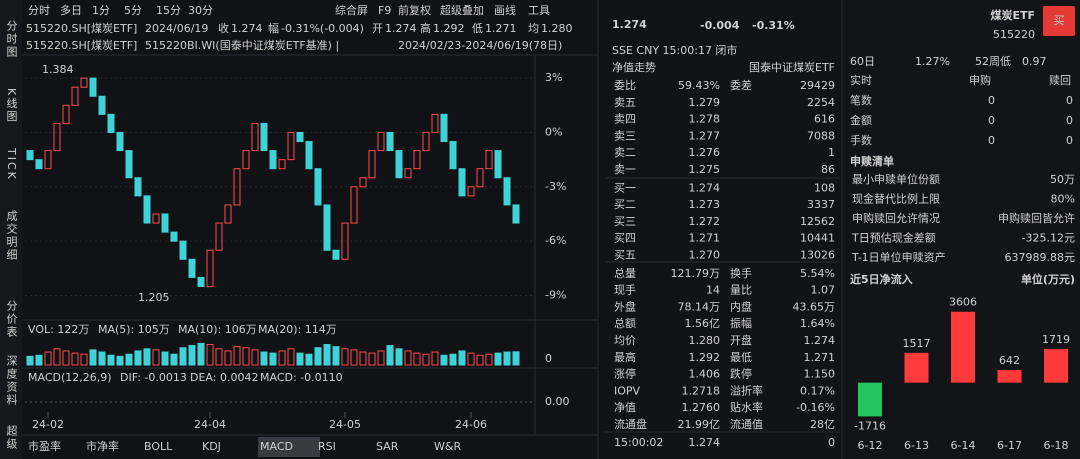 The image size is (1080, 459). What do you see at coordinates (896, 218) in the screenshot?
I see `list-key: 申购赎回允许情况` at bounding box center [896, 218].